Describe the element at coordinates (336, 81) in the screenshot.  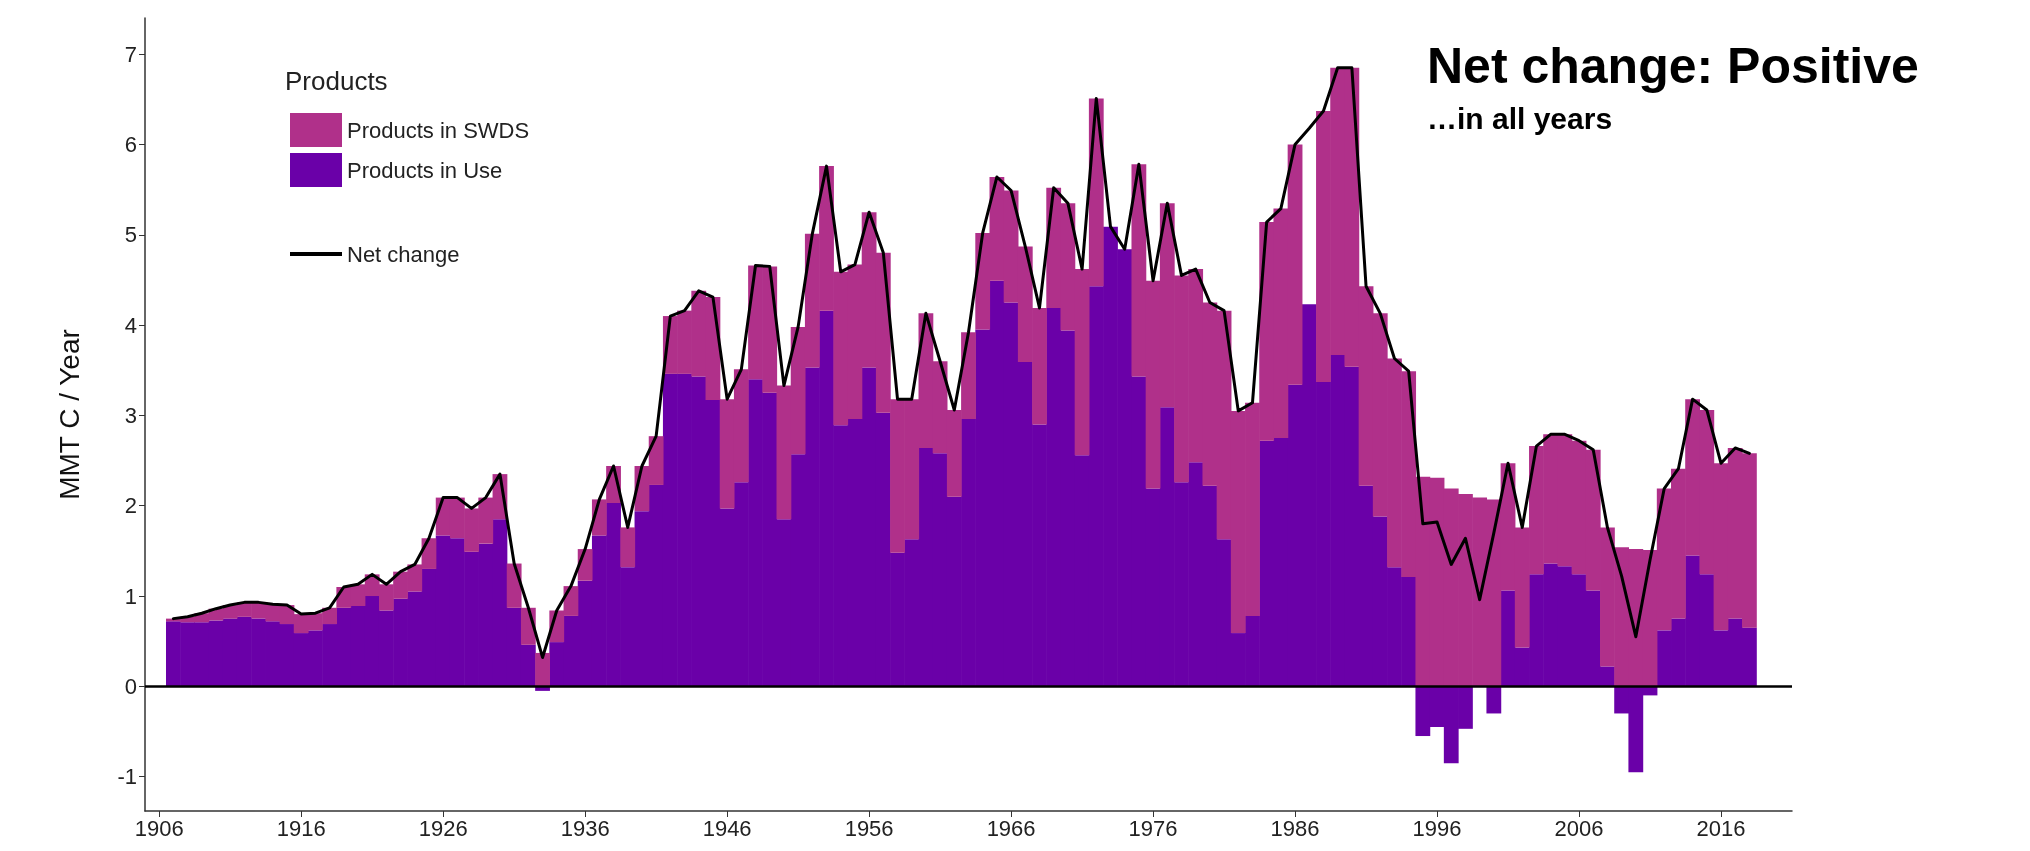
I see `legend-title: Products` at that location.